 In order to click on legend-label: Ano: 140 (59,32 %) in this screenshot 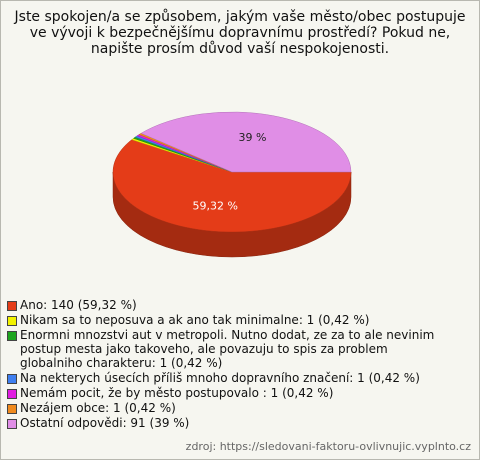, I will do `click(78, 305)`.